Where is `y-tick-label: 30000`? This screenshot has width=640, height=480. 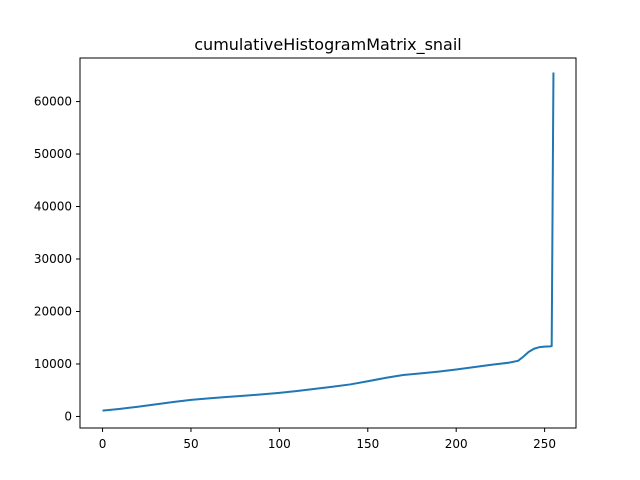
y-tick-label: 30000 is located at coordinates (53, 259).